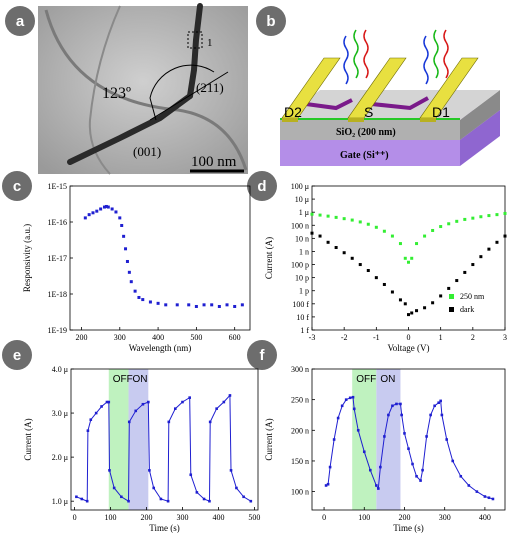 The width and height of the screenshot is (513, 550). What do you see at coordinates (304, 291) in the screenshot?
I see `y-tick-label: 1 p` at bounding box center [304, 291].